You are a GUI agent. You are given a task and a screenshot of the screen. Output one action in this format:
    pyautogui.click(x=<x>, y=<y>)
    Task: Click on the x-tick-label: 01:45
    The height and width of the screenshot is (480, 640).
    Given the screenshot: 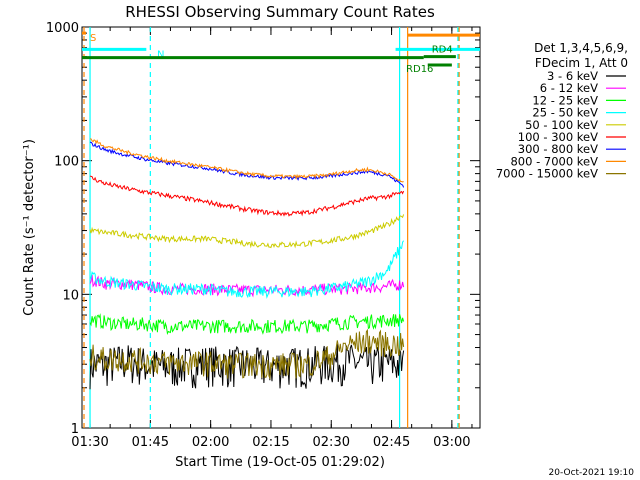 What is the action you would take?
    pyautogui.click(x=150, y=442)
    